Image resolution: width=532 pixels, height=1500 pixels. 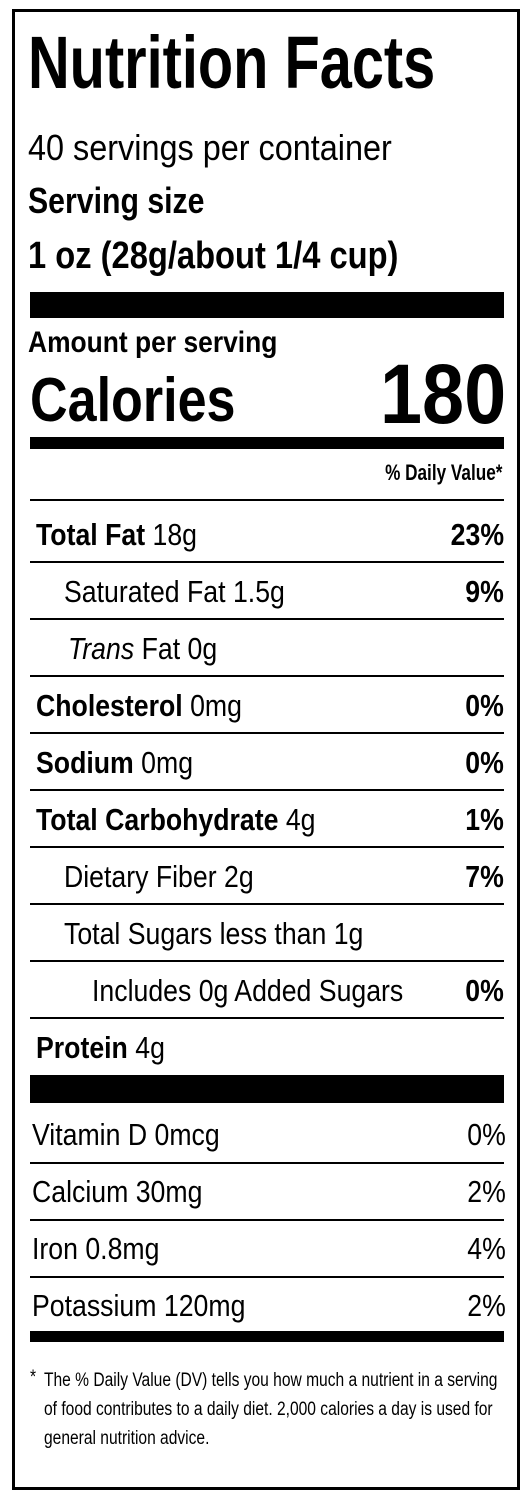 I want to click on nutrient-line: Trans Fat 0g, so click(x=142, y=648).